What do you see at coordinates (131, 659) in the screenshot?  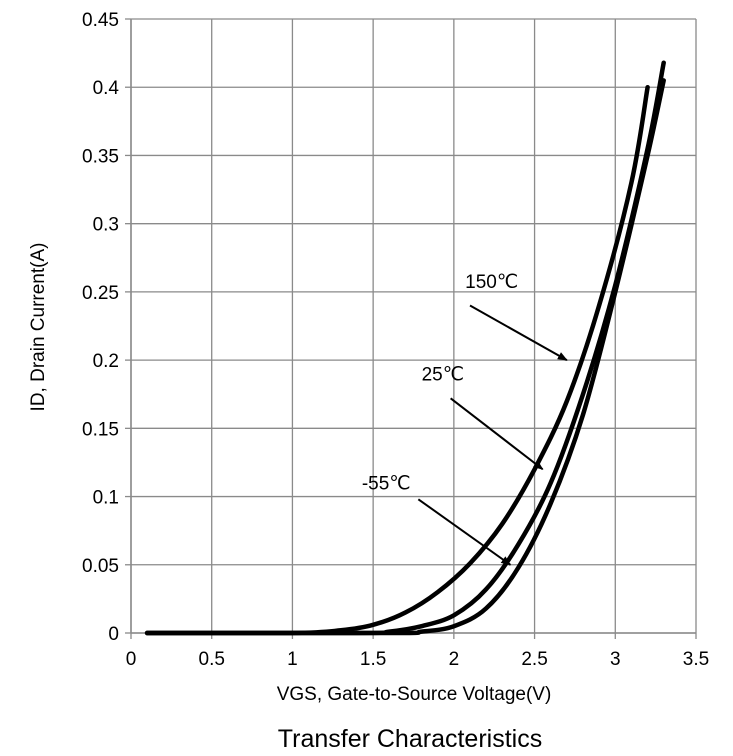 I see `x-tick-label-0: 0` at bounding box center [131, 659].